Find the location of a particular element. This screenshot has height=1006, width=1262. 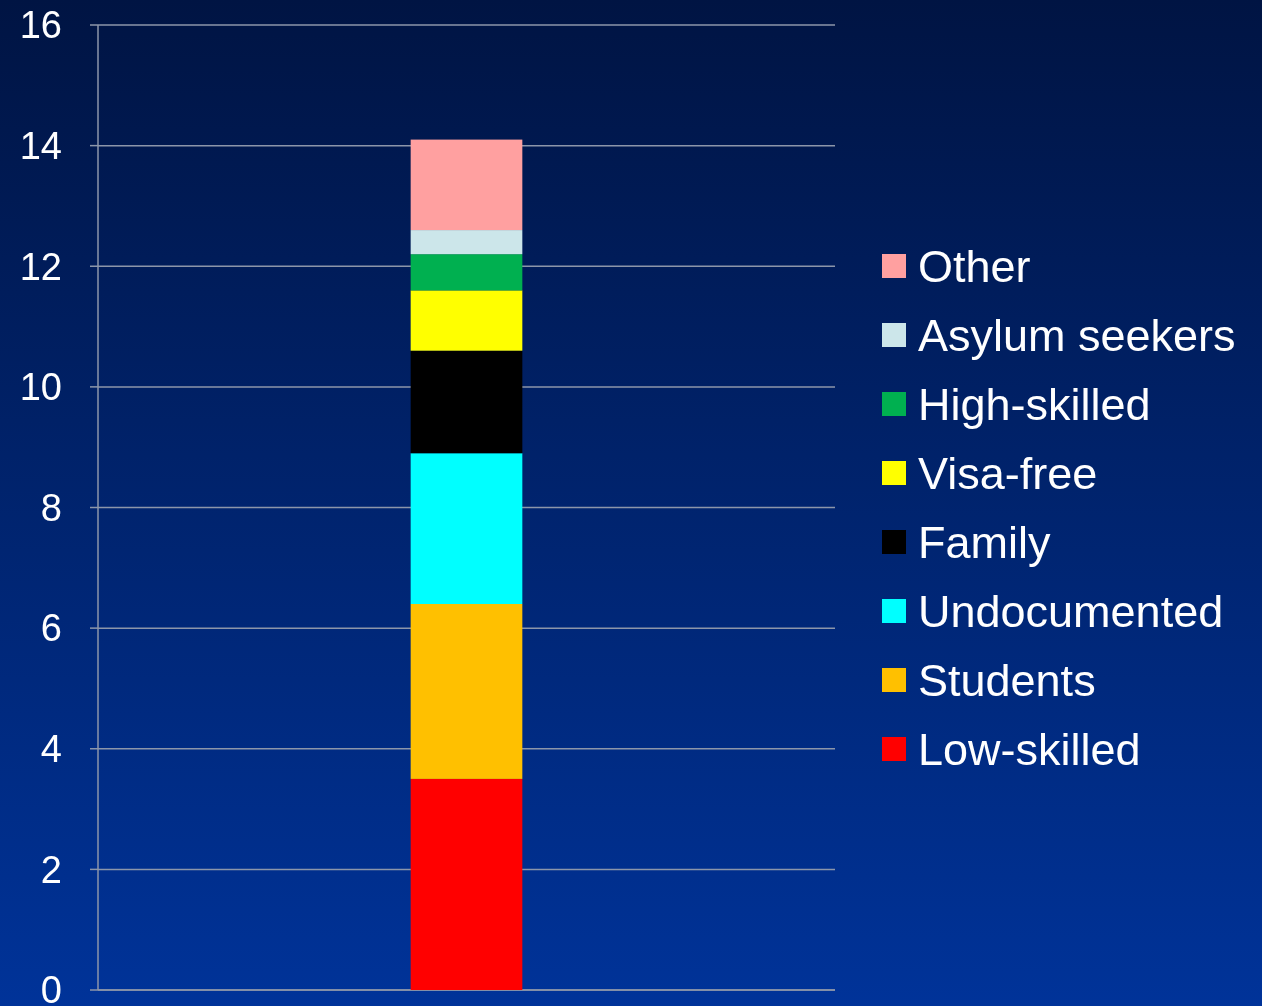

y-tick-label: 0 is located at coordinates (51, 987).